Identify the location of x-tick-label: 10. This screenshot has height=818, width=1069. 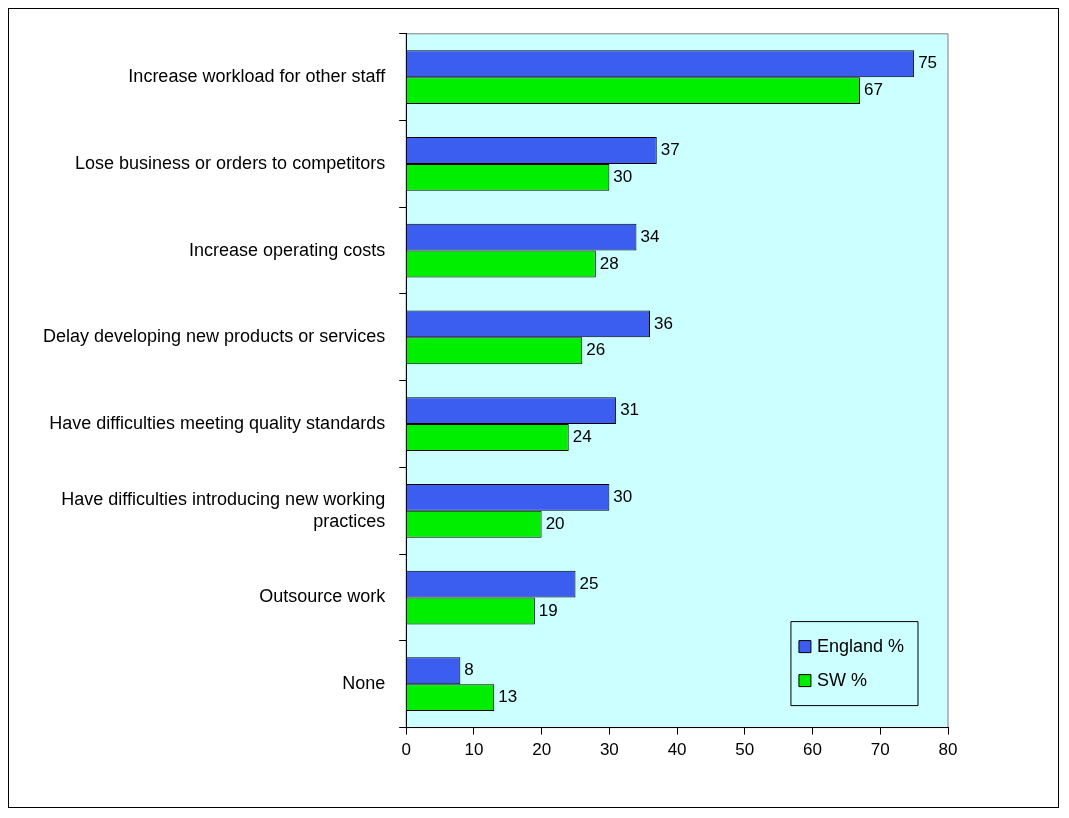
(474, 750).